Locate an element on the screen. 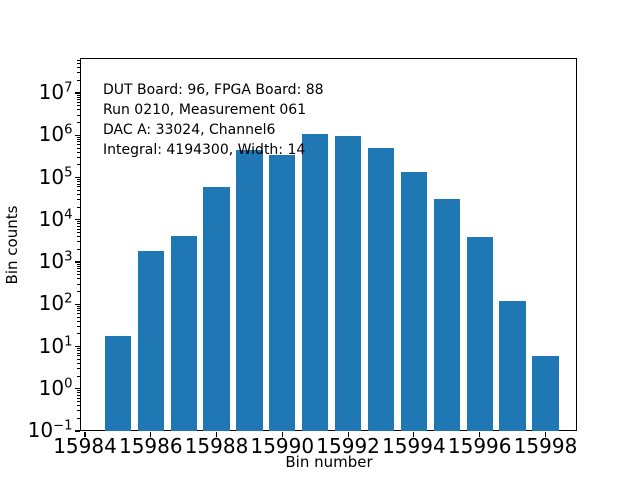 The image size is (640, 480). y-tick-label: 107 is located at coordinates (55, 92).